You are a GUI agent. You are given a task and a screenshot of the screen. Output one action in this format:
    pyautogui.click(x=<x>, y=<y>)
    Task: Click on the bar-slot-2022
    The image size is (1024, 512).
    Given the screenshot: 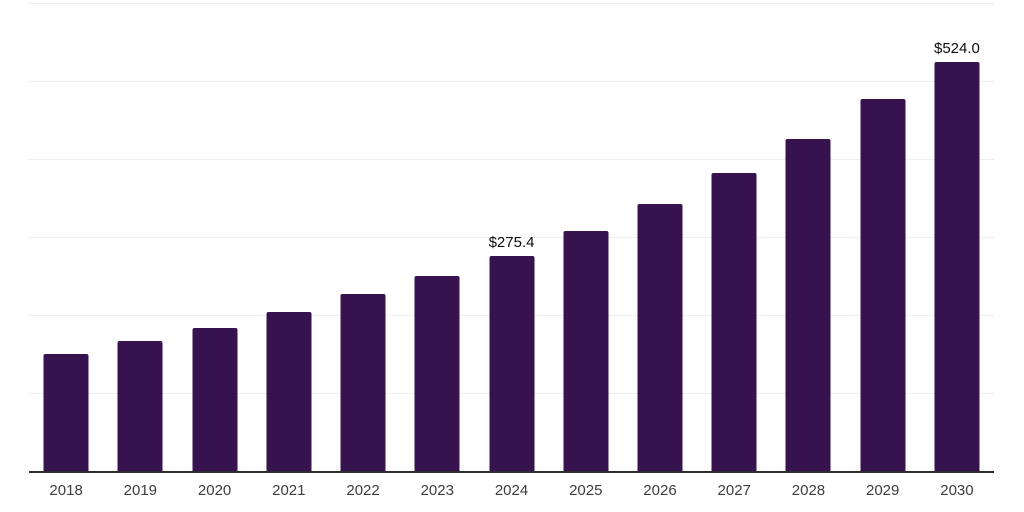 What is the action you would take?
    pyautogui.click(x=363, y=237)
    